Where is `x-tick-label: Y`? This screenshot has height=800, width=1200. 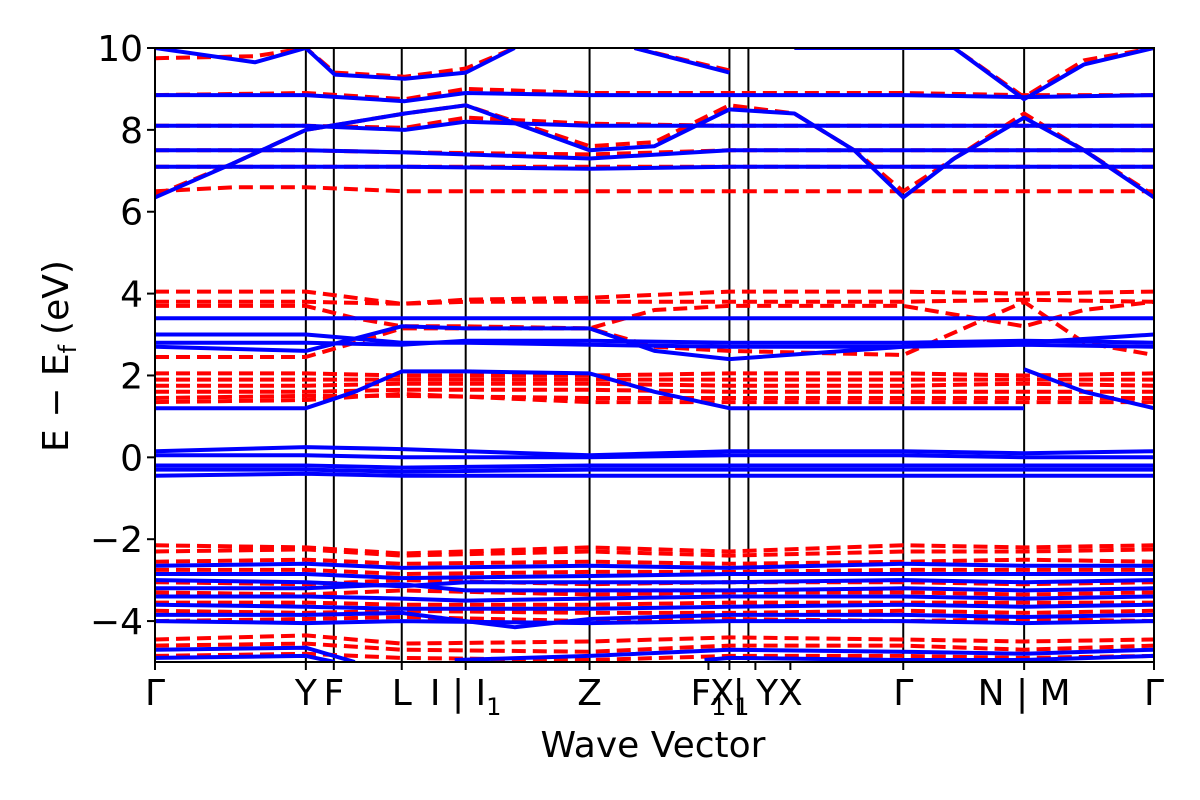
x-tick-label: Y is located at coordinates (306, 693).